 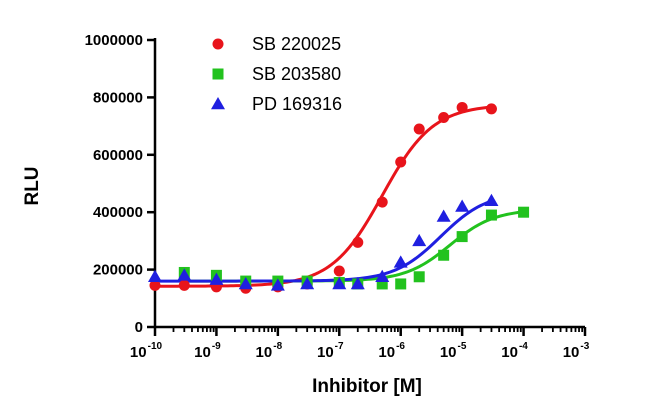 What do you see at coordinates (269, 351) in the screenshot?
I see `x-tick-label: 10⁻⁸` at bounding box center [269, 351].